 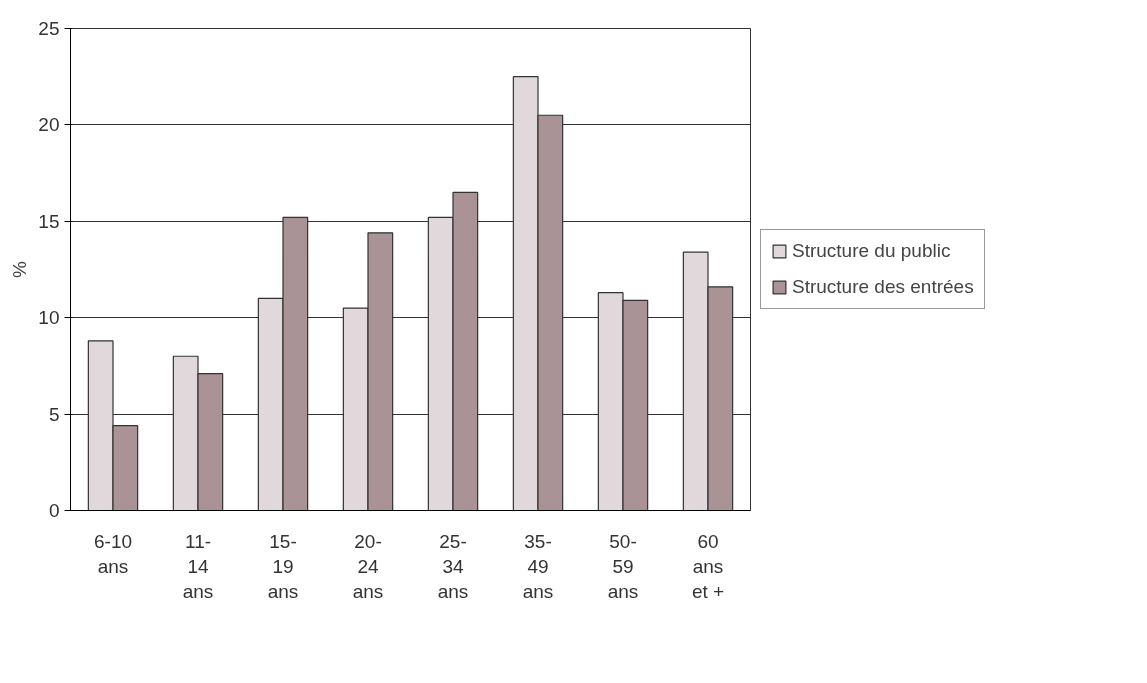 What do you see at coordinates (54, 510) in the screenshot?
I see `y-tick-label: 0` at bounding box center [54, 510].